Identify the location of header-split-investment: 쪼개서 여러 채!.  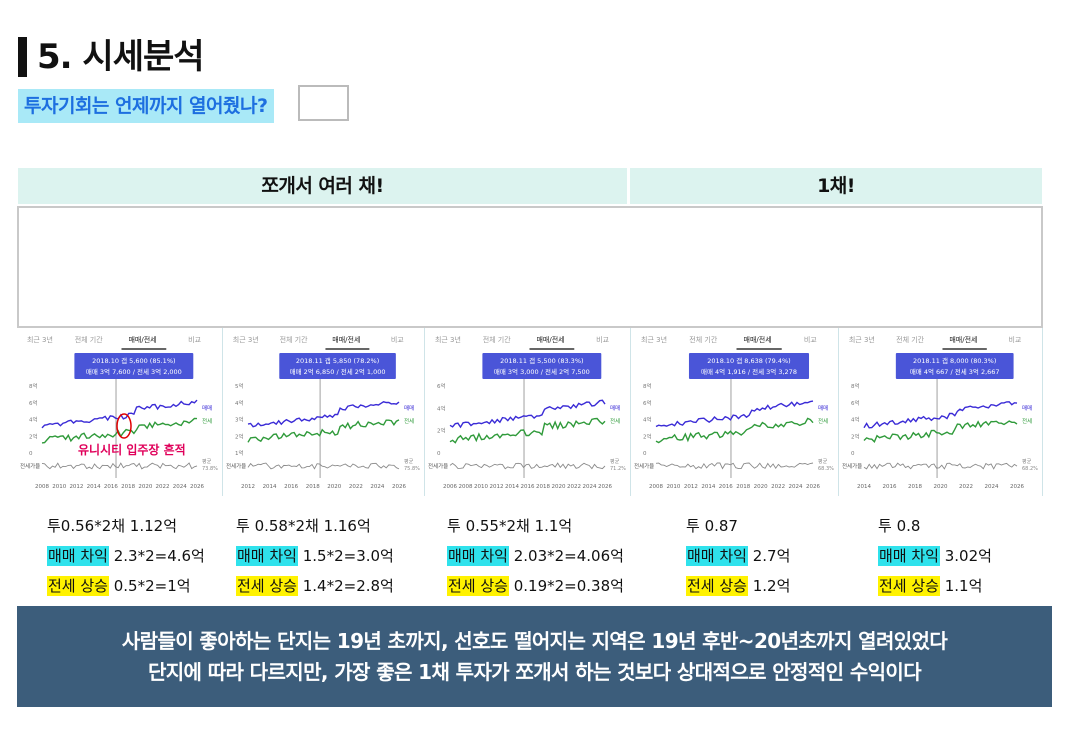
(322, 186).